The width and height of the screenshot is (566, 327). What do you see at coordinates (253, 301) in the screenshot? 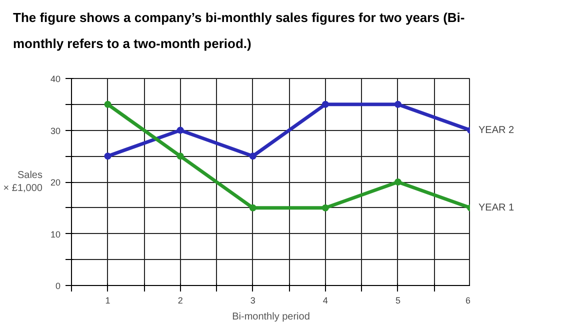
I see `x-tick-label: 3` at bounding box center [253, 301].